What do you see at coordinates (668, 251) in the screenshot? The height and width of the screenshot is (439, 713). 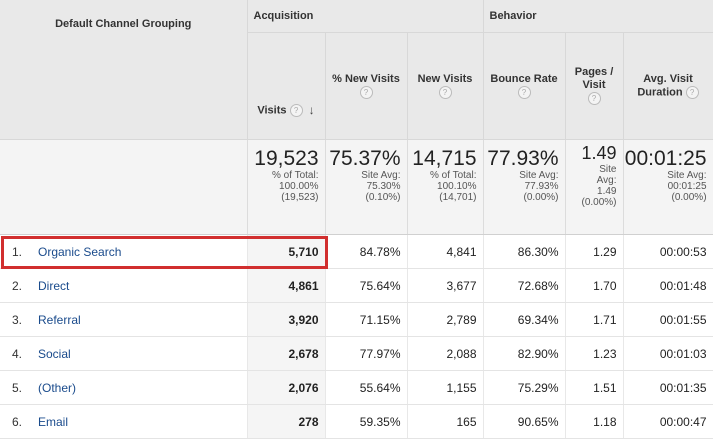 I see `avg-duration-cell: 00:00:53` at bounding box center [668, 251].